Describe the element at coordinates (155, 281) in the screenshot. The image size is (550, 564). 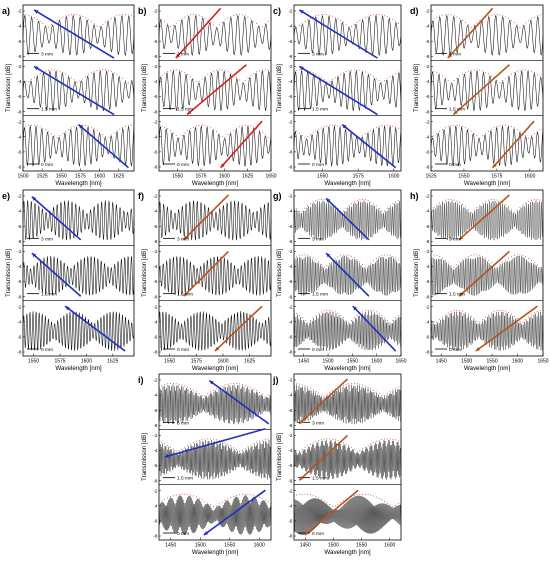
I see `y-tick-label: -6` at that location.